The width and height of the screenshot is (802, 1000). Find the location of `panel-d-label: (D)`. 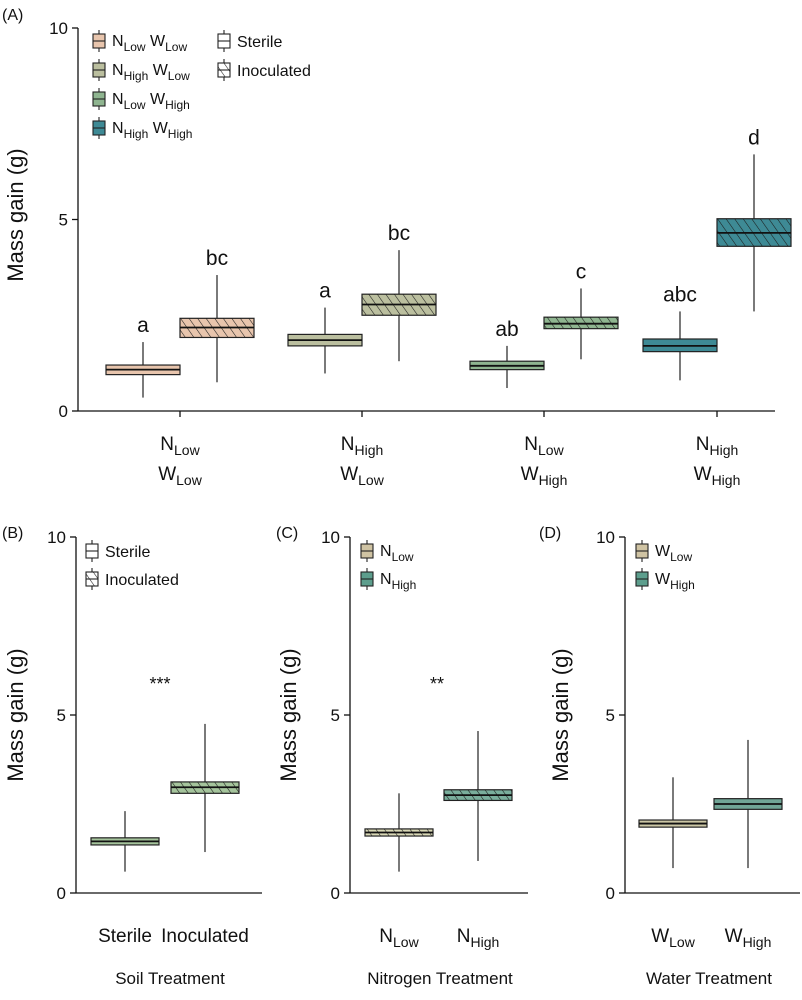

panel-d-label: (D) is located at coordinates (550, 533).